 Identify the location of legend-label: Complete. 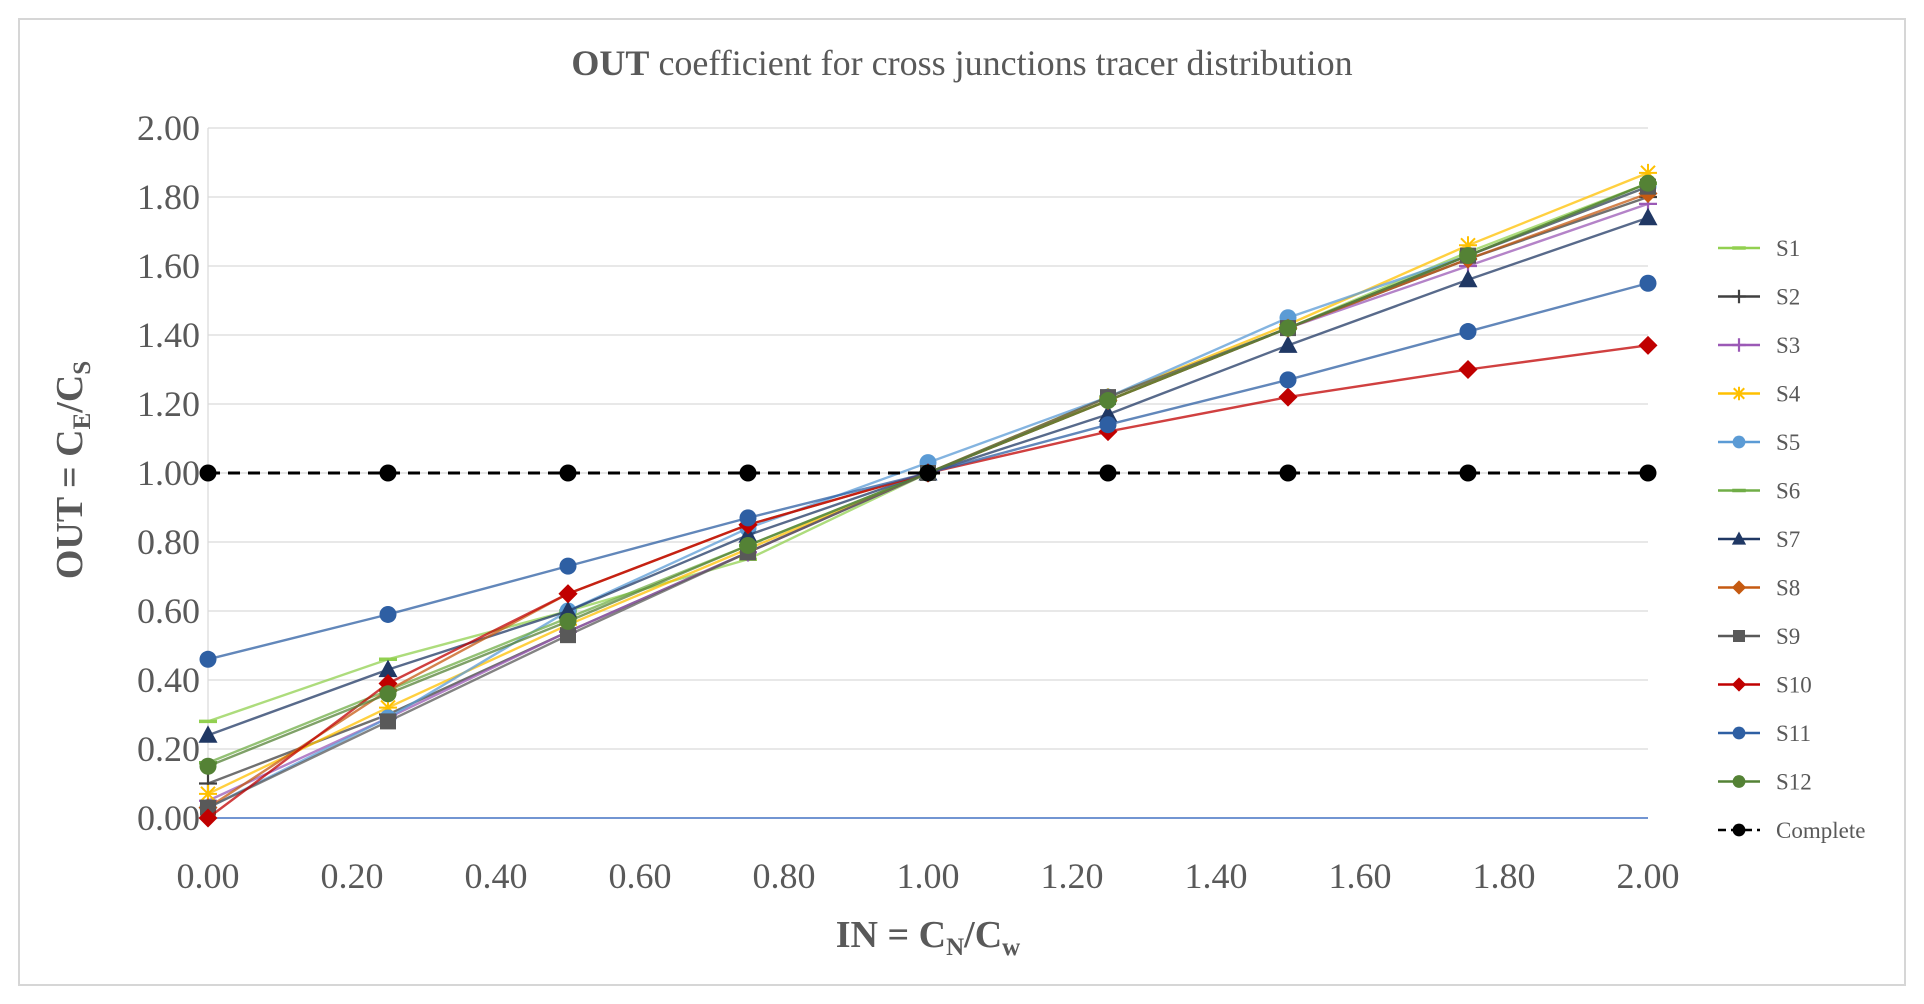
(1820, 830).